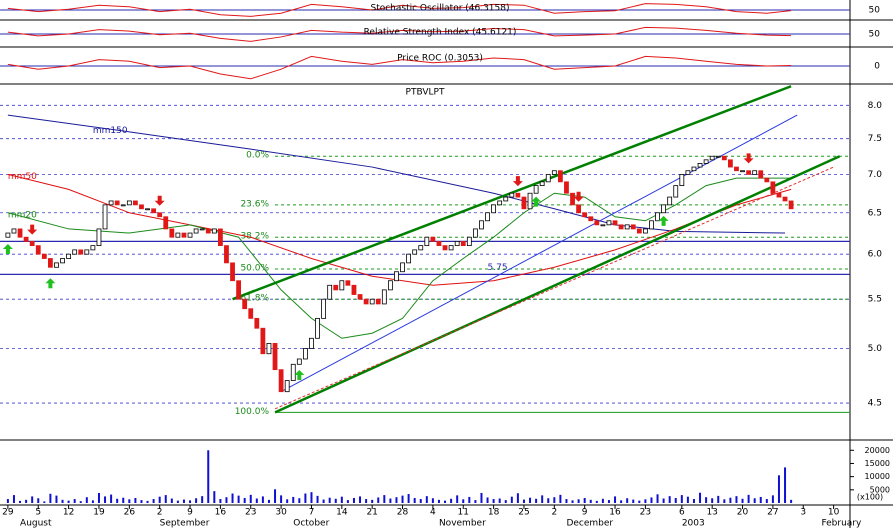 The width and height of the screenshot is (893, 528). What do you see at coordinates (399, 67) in the screenshot?
I see `oscillator-line` at bounding box center [399, 67].